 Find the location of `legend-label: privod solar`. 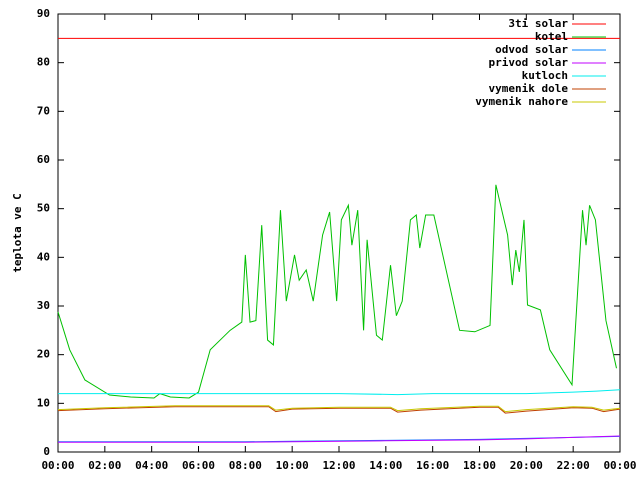

legend-label: privod solar is located at coordinates (529, 62).